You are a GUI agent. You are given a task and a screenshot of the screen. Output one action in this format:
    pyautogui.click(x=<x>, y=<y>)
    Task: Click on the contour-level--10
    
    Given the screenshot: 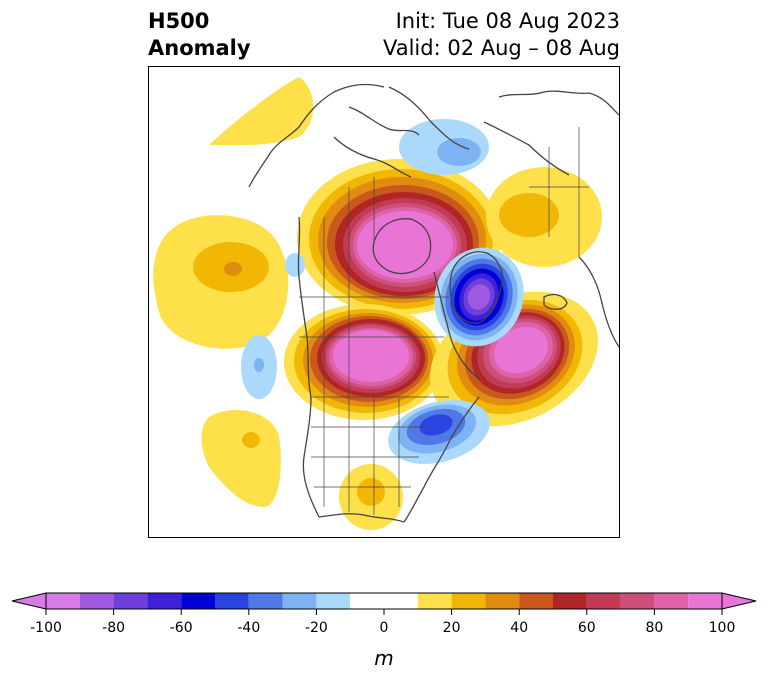 What is the action you would take?
    pyautogui.click(x=295, y=265)
    